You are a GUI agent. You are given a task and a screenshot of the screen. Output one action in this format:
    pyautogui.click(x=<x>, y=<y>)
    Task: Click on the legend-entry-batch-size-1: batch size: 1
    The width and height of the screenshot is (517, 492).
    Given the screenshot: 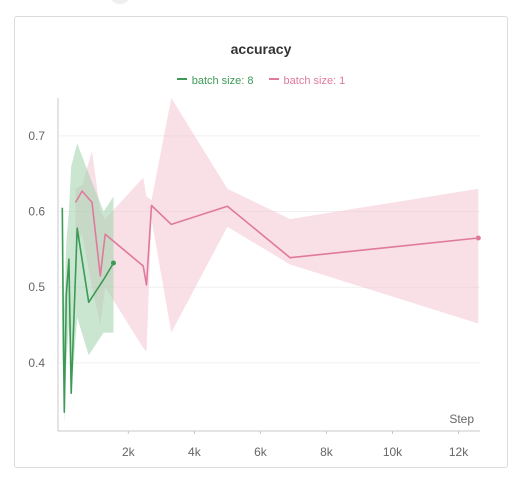 What is the action you would take?
    pyautogui.click(x=307, y=81)
    